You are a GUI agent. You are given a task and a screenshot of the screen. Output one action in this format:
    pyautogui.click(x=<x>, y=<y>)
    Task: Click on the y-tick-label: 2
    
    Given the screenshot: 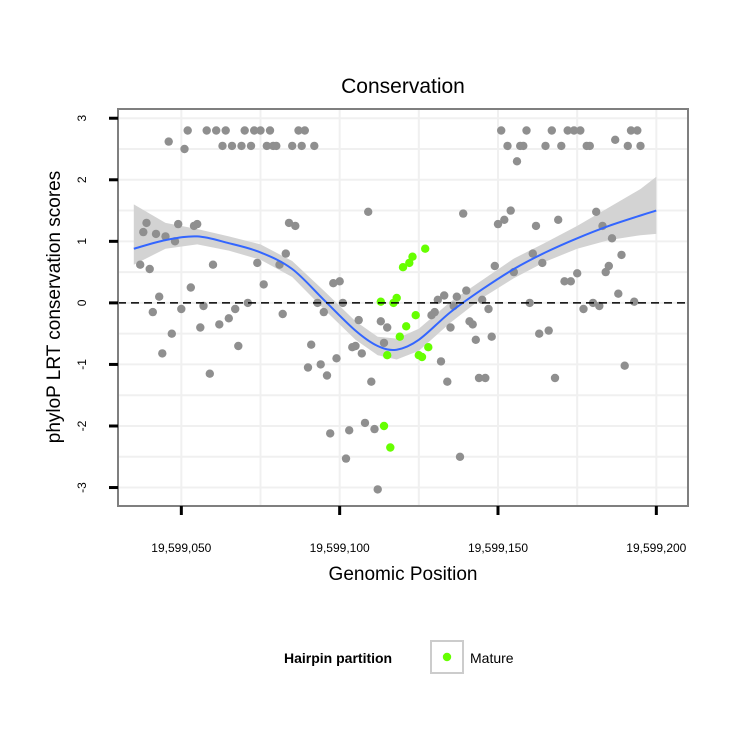 What is the action you would take?
    pyautogui.click(x=82, y=179)
    